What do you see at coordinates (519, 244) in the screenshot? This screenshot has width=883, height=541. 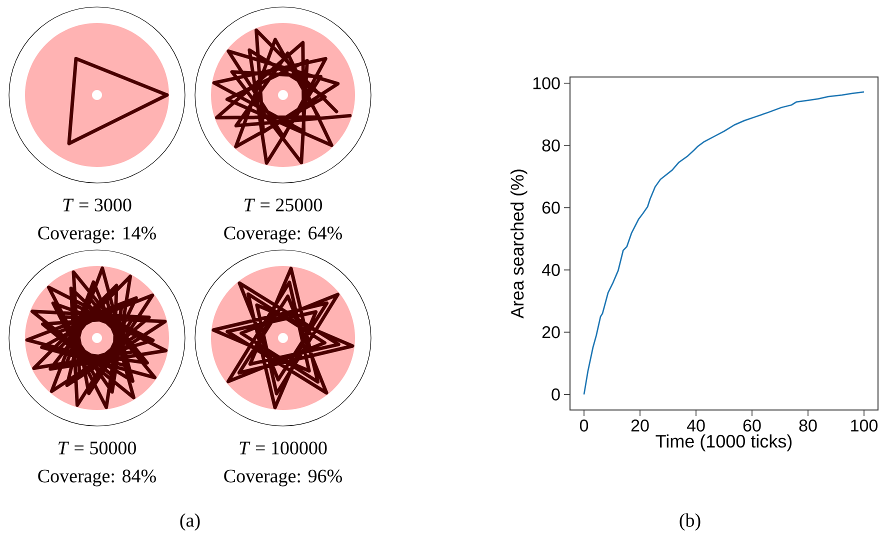 I see `y-axis-title: Area searched (%)` at bounding box center [519, 244].